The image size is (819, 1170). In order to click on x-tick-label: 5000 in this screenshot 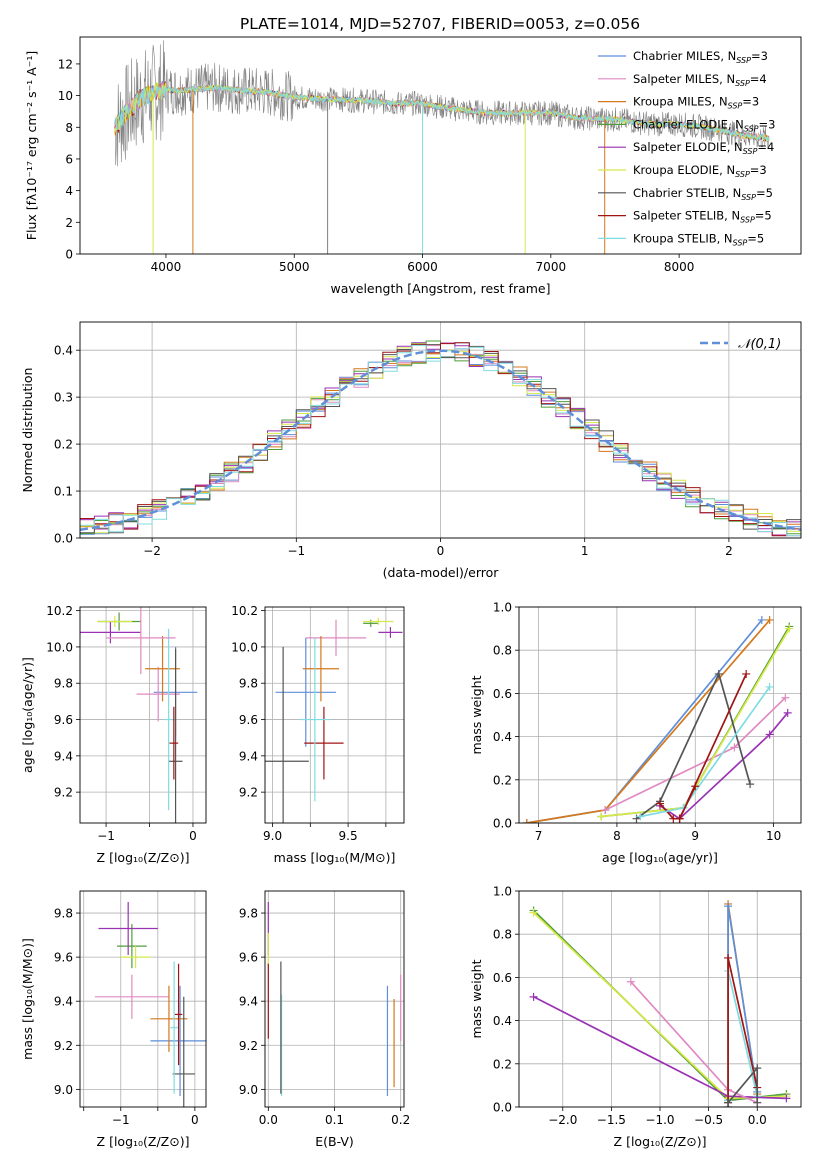, I will do `click(294, 267)`.